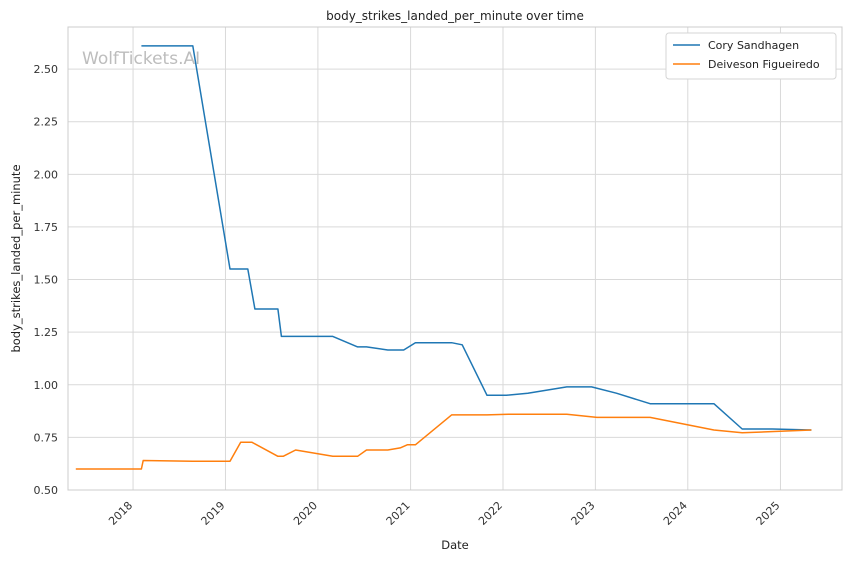 This screenshot has width=852, height=561. I want to click on y-tick-label: 1.25, so click(46, 332).